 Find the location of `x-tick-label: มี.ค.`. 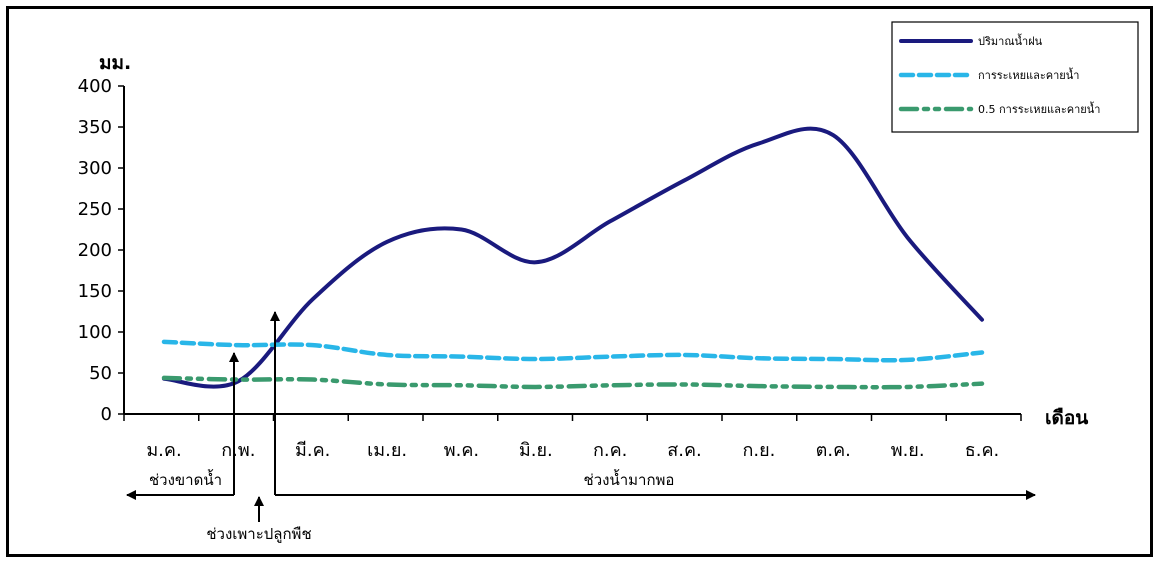

x-tick-label: มี.ค. is located at coordinates (312, 450).